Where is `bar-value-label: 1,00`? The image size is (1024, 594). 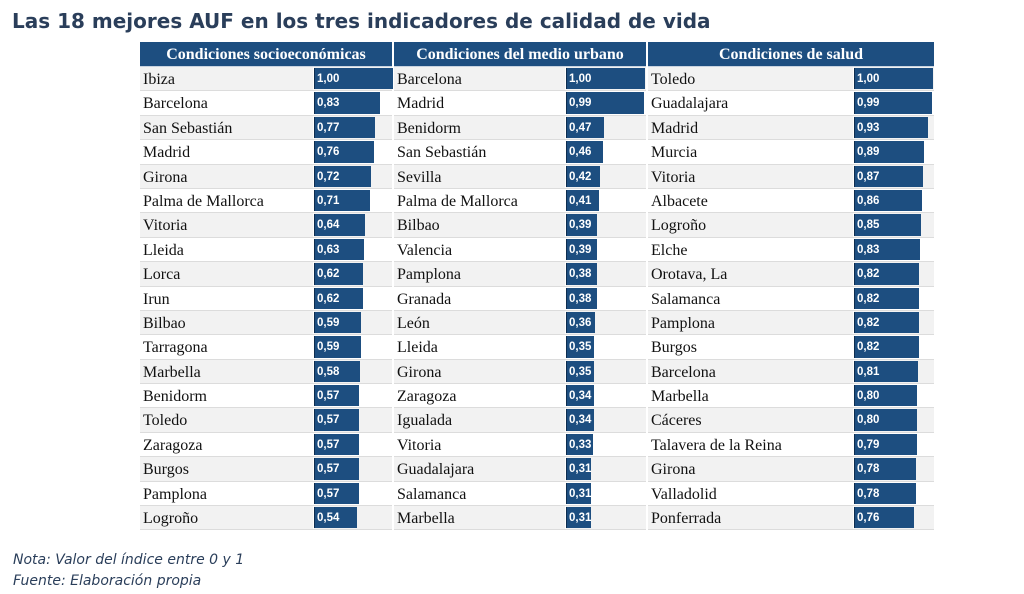
bar-value-label: 1,00 is located at coordinates (868, 79).